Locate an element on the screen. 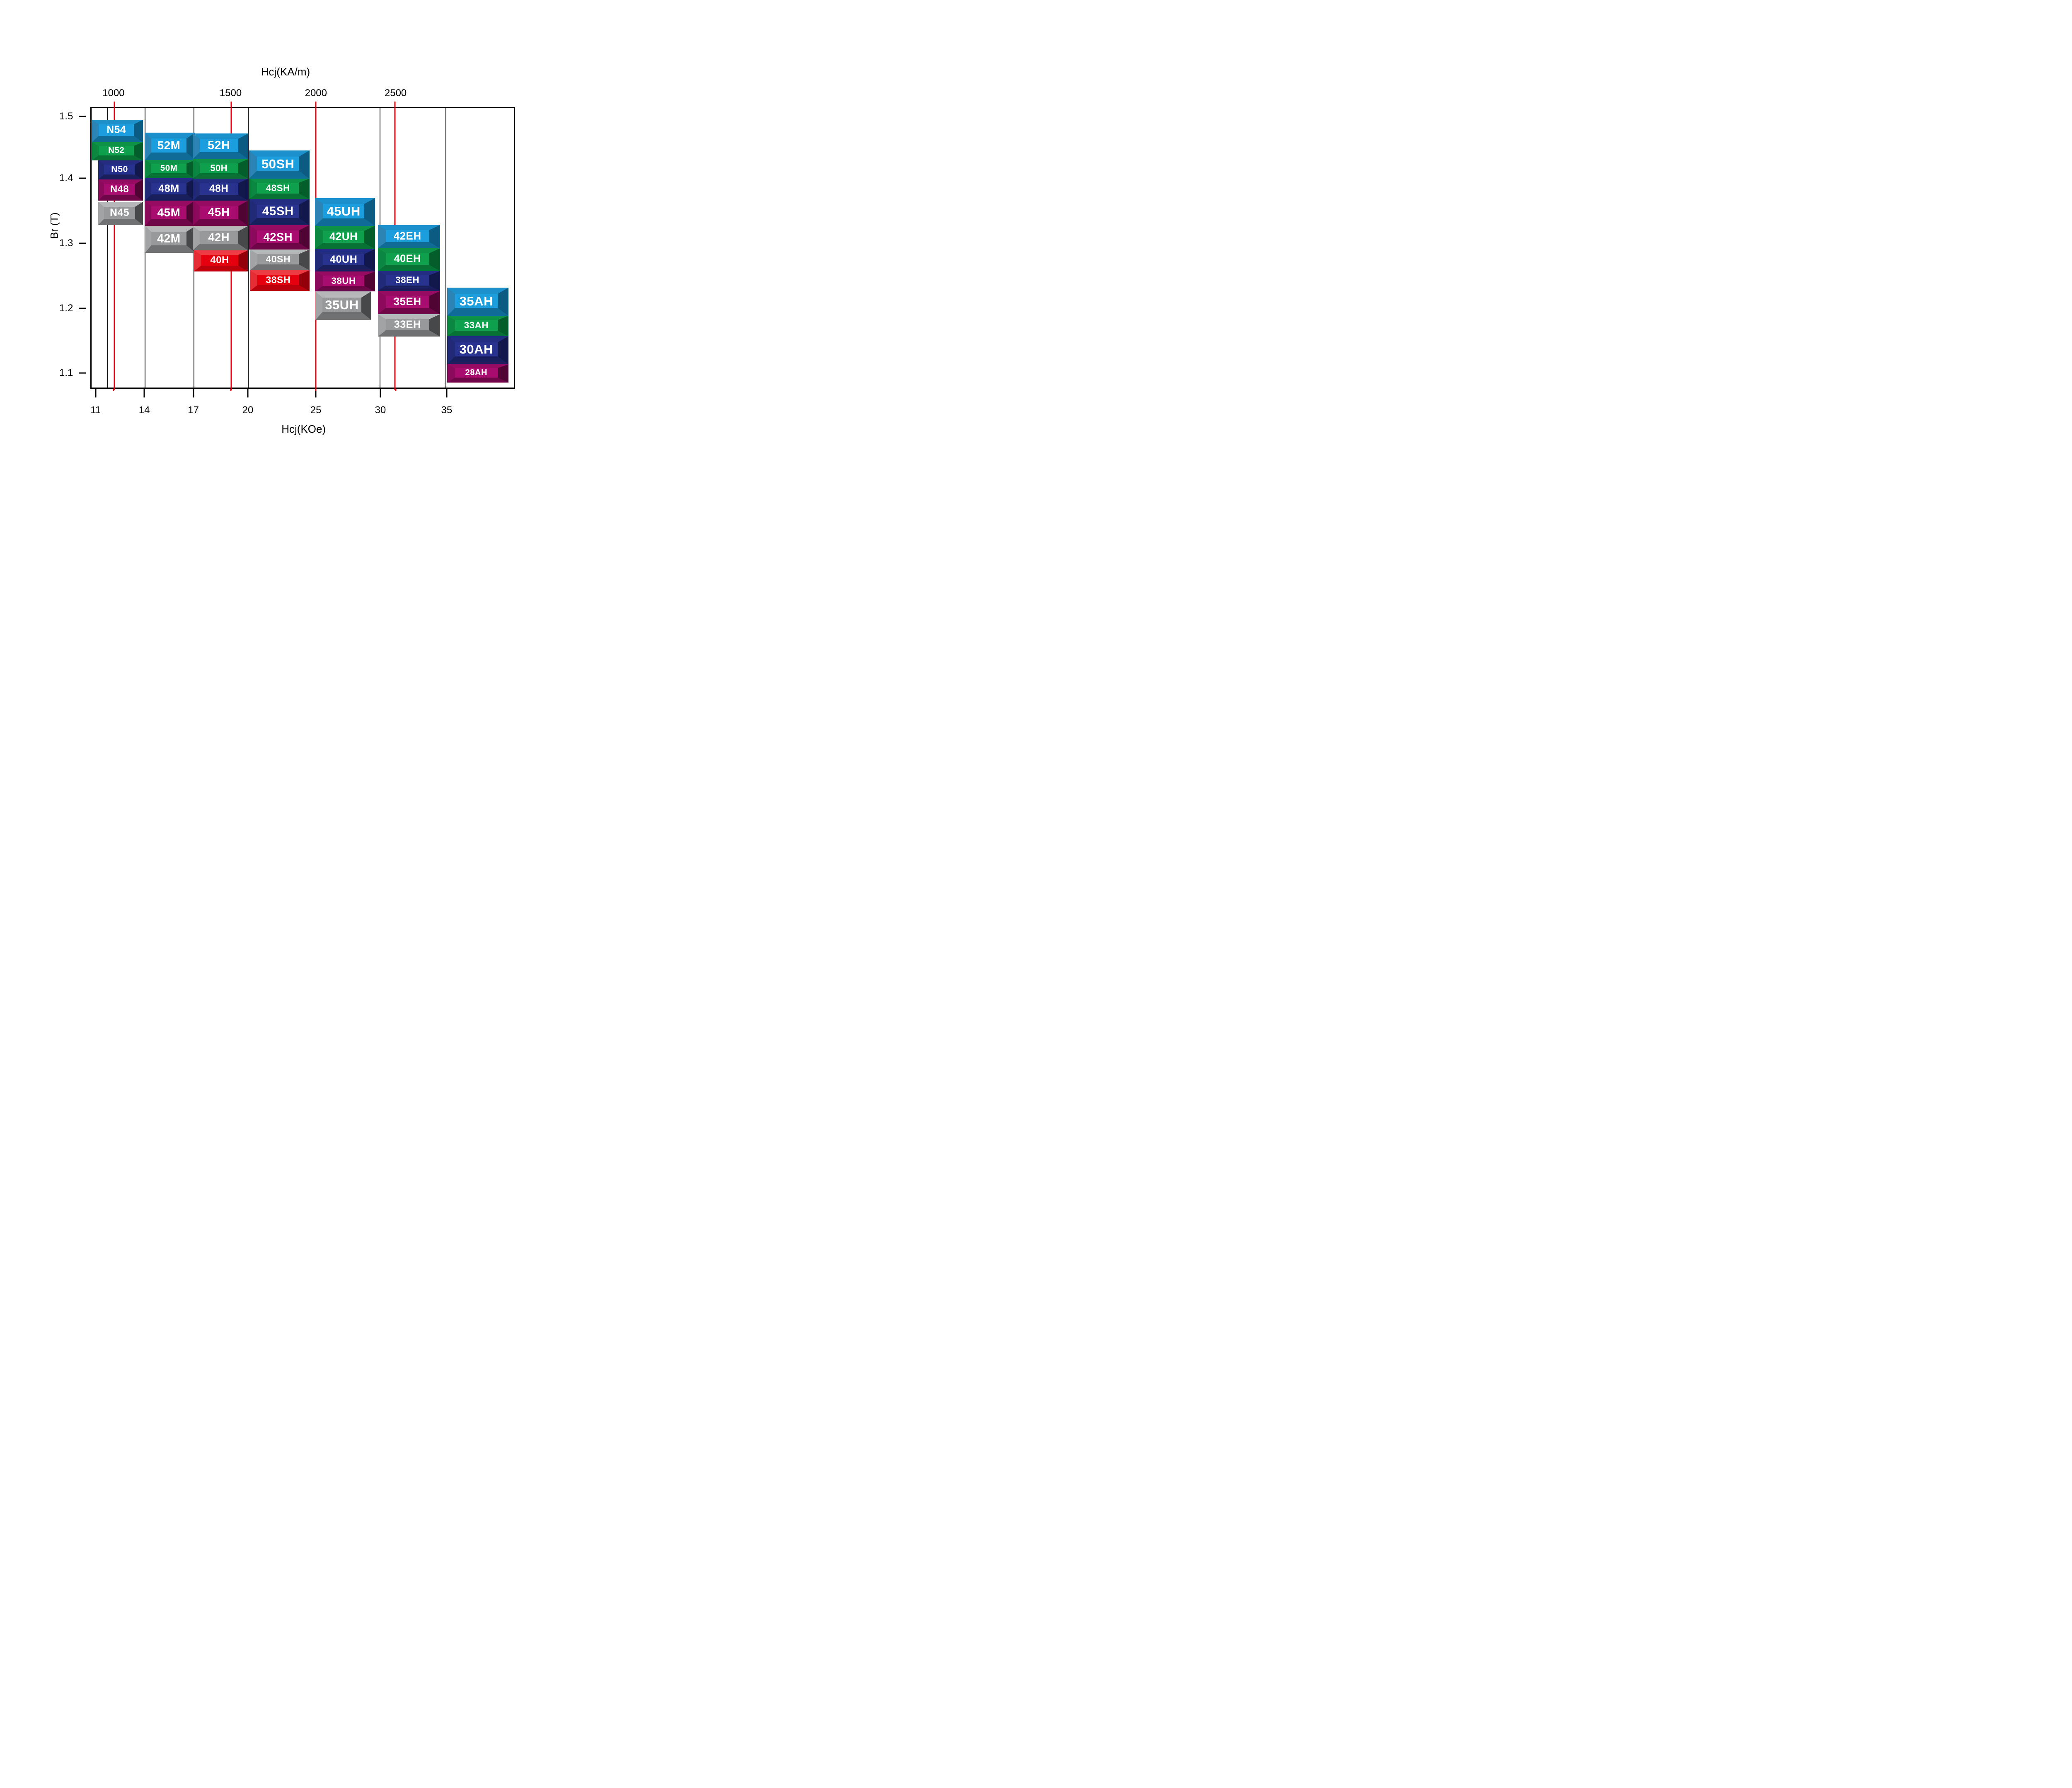 The width and height of the screenshot is (2072, 1788). grade-box-45UH: 45UH is located at coordinates (345, 212).